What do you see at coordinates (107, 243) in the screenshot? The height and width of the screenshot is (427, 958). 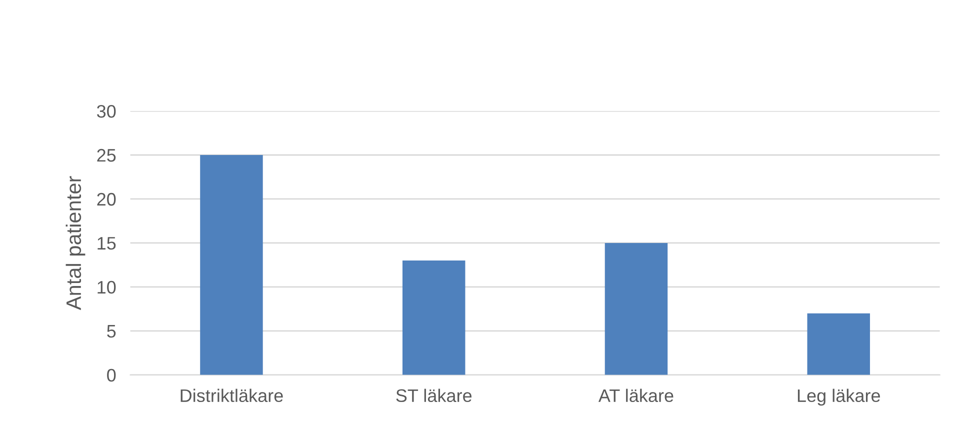 I see `y-tick-label: 15` at bounding box center [107, 243].